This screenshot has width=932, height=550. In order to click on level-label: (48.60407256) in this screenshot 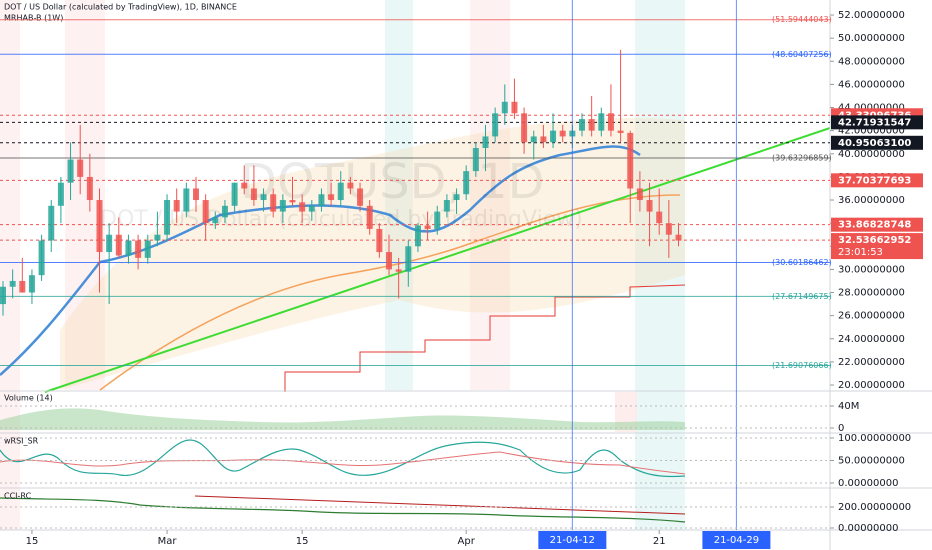, I will do `click(802, 54)`.